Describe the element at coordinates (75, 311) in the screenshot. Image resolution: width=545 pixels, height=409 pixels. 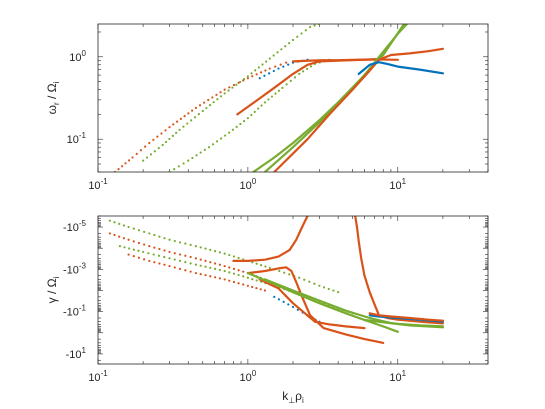
I see `y-tick-label: -10-1` at that location.